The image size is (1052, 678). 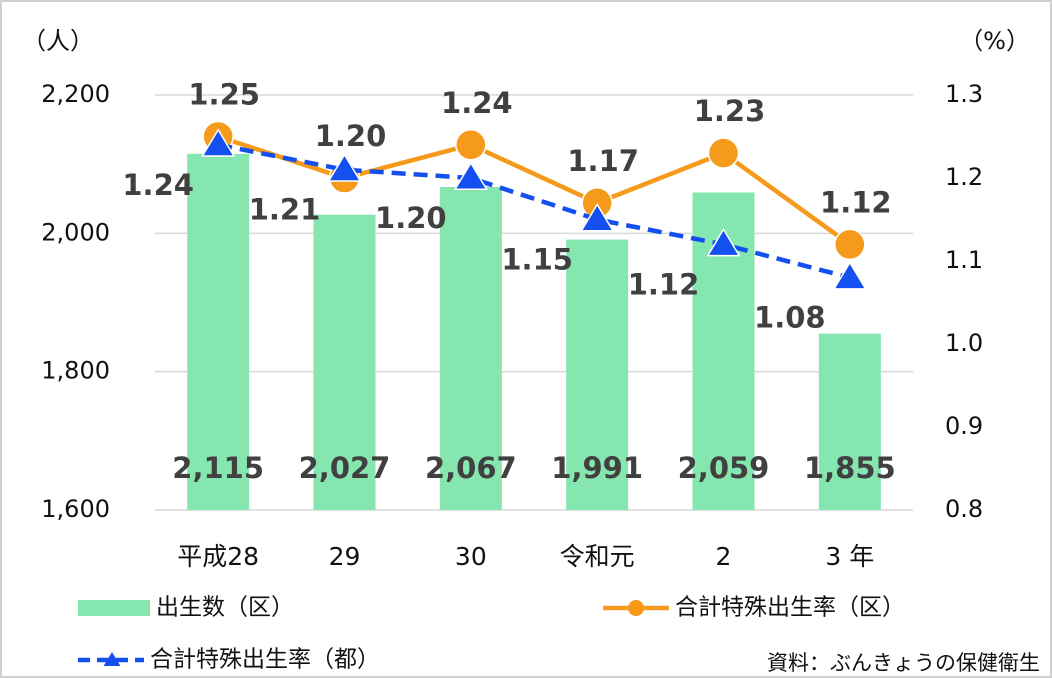 What do you see at coordinates (790, 318) in the screenshot?
I see `data-label: 1.08` at bounding box center [790, 318].